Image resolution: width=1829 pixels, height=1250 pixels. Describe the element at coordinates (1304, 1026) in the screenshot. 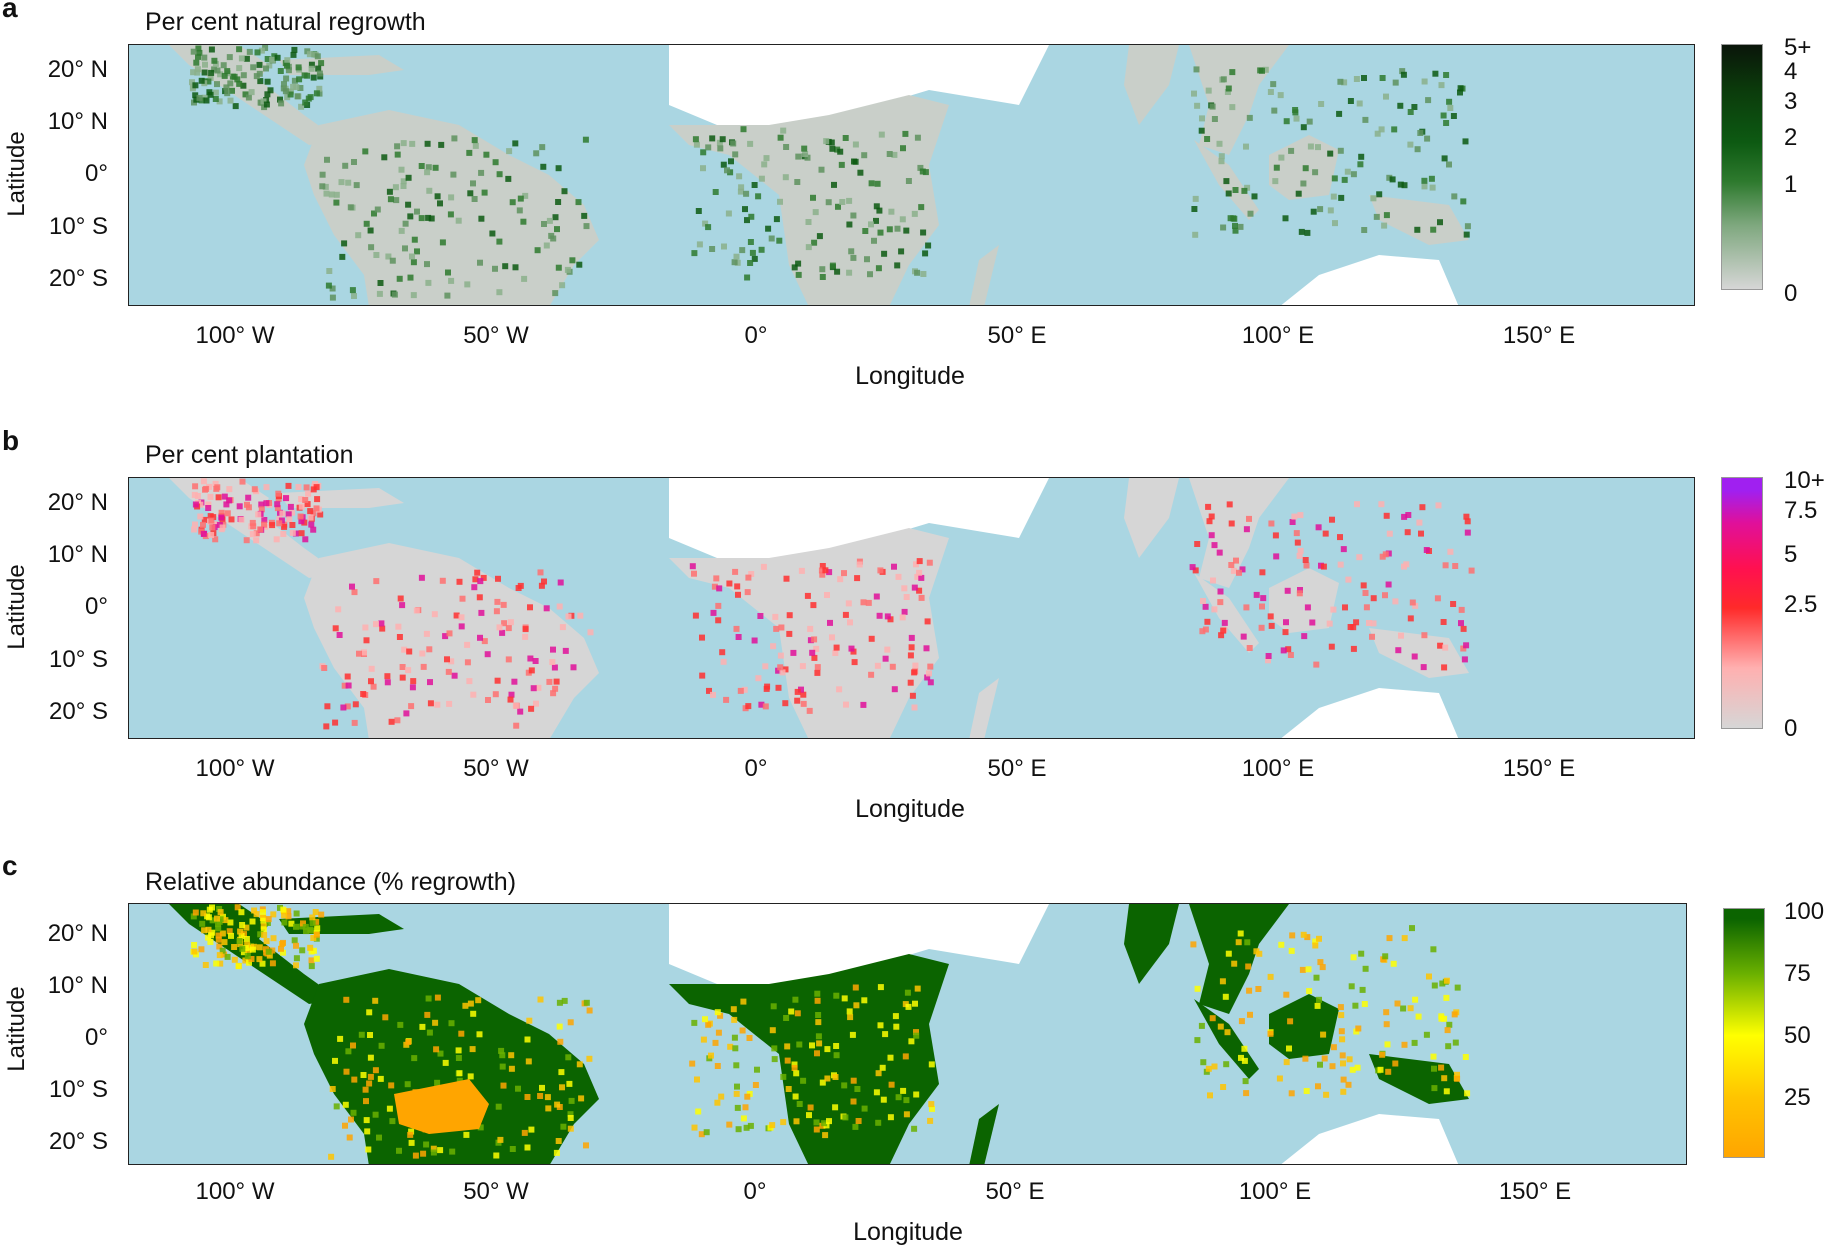

I see `landmass-borneo` at that location.